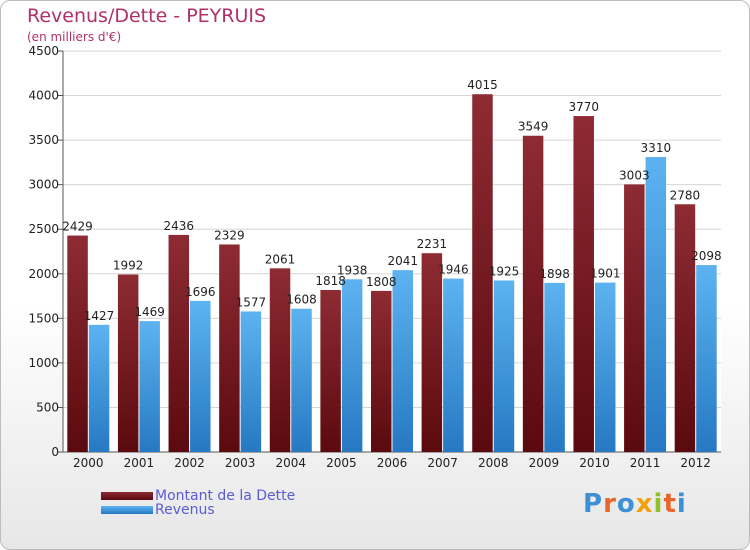 Image resolution: width=750 pixels, height=550 pixels. What do you see at coordinates (43, 229) in the screenshot?
I see `y-tick-label: 2500` at bounding box center [43, 229].